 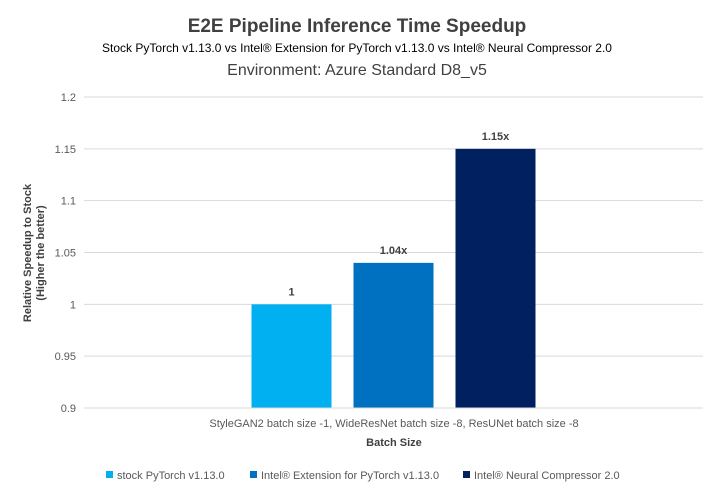 I want to click on legend-label-3: Intel® Neural Compressor 2.0, so click(x=547, y=476).